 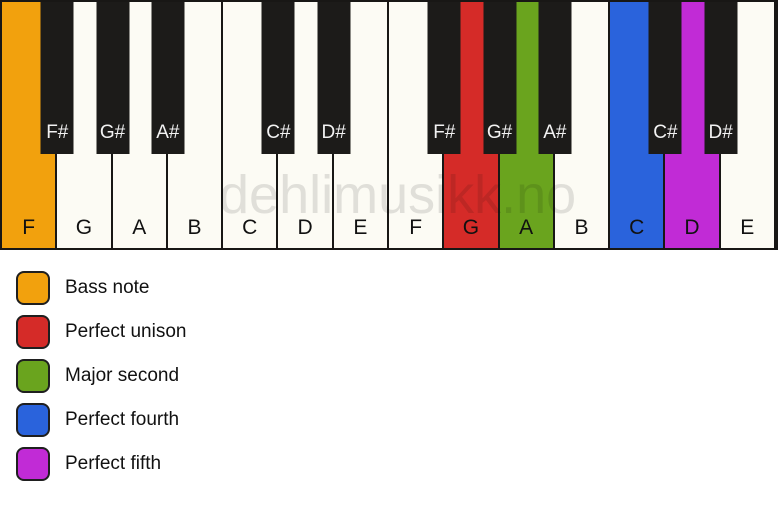 What do you see at coordinates (555, 78) in the screenshot?
I see `black-key-asharp-7: A#` at bounding box center [555, 78].